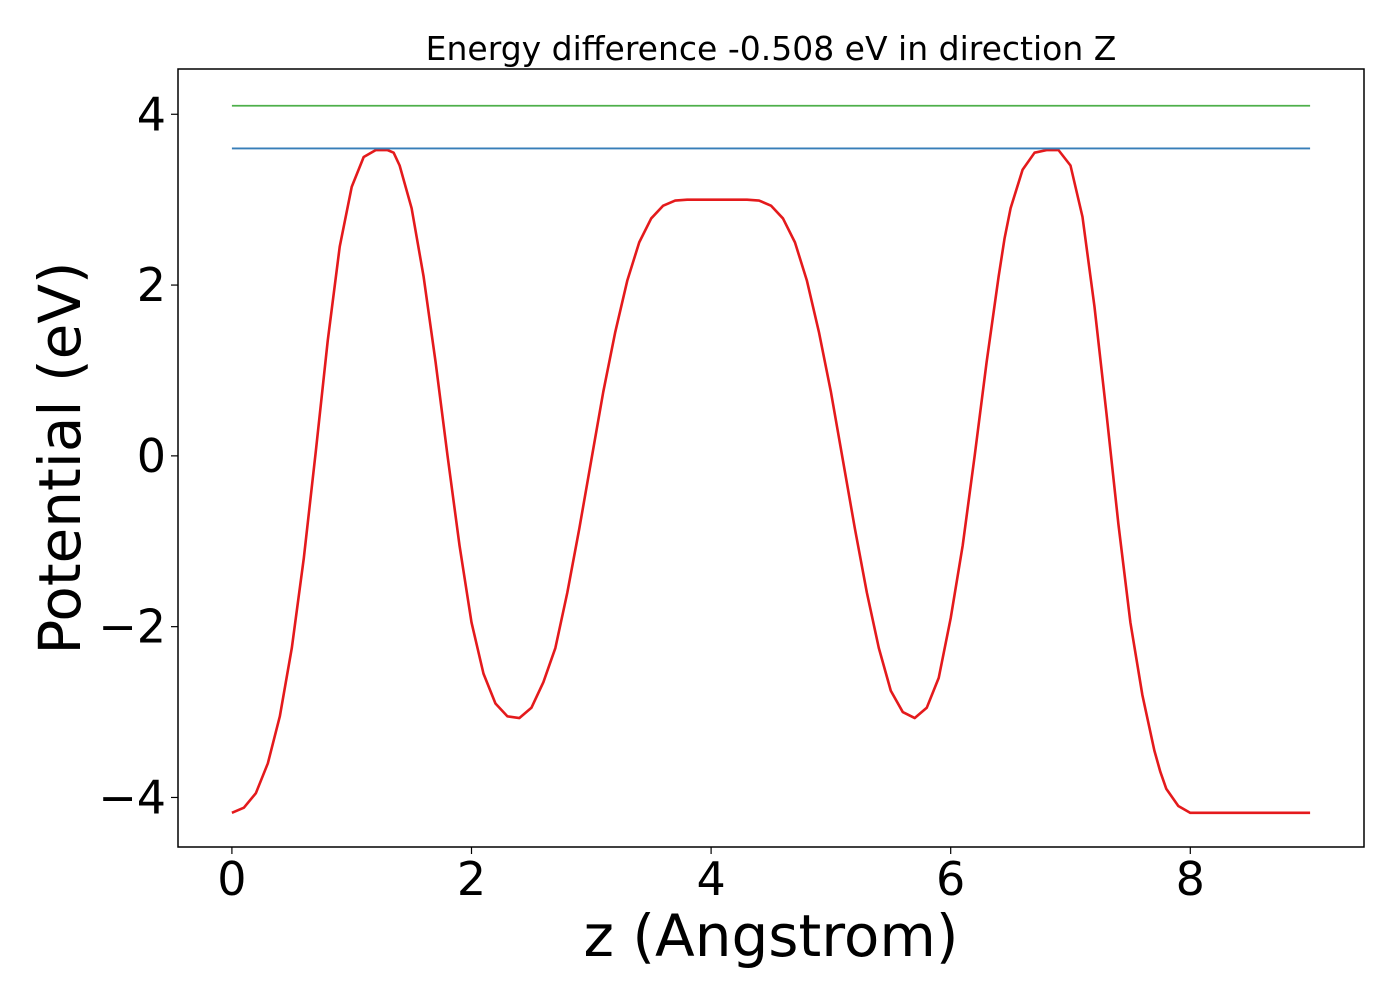 This screenshot has width=1400, height=1000. What do you see at coordinates (151, 285) in the screenshot?
I see `y-tick-label: 2` at bounding box center [151, 285].